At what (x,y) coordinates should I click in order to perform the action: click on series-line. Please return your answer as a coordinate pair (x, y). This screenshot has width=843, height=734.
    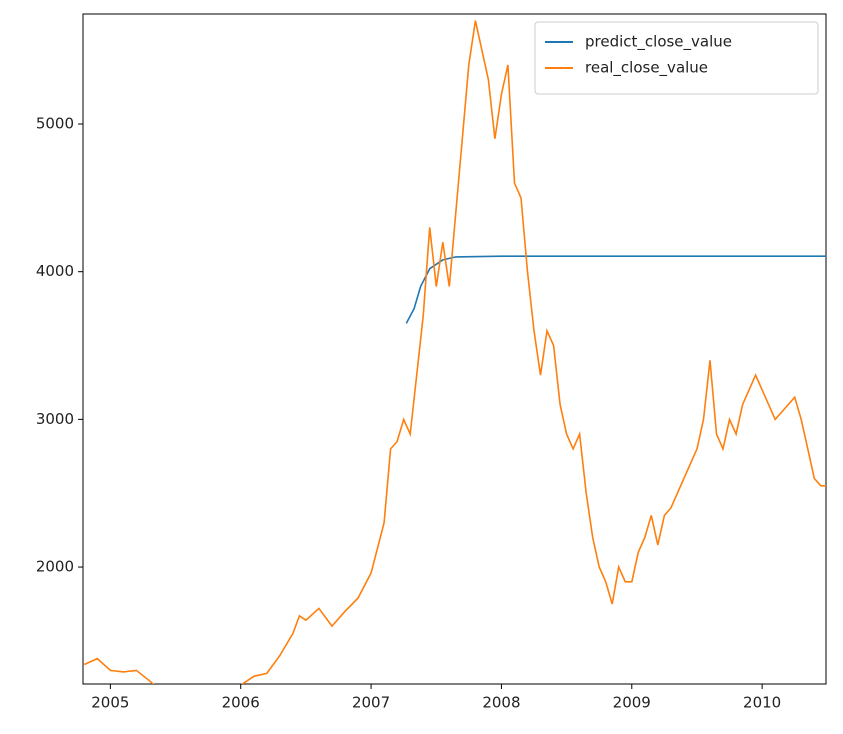
    Looking at the image, I should click on (615, 289).